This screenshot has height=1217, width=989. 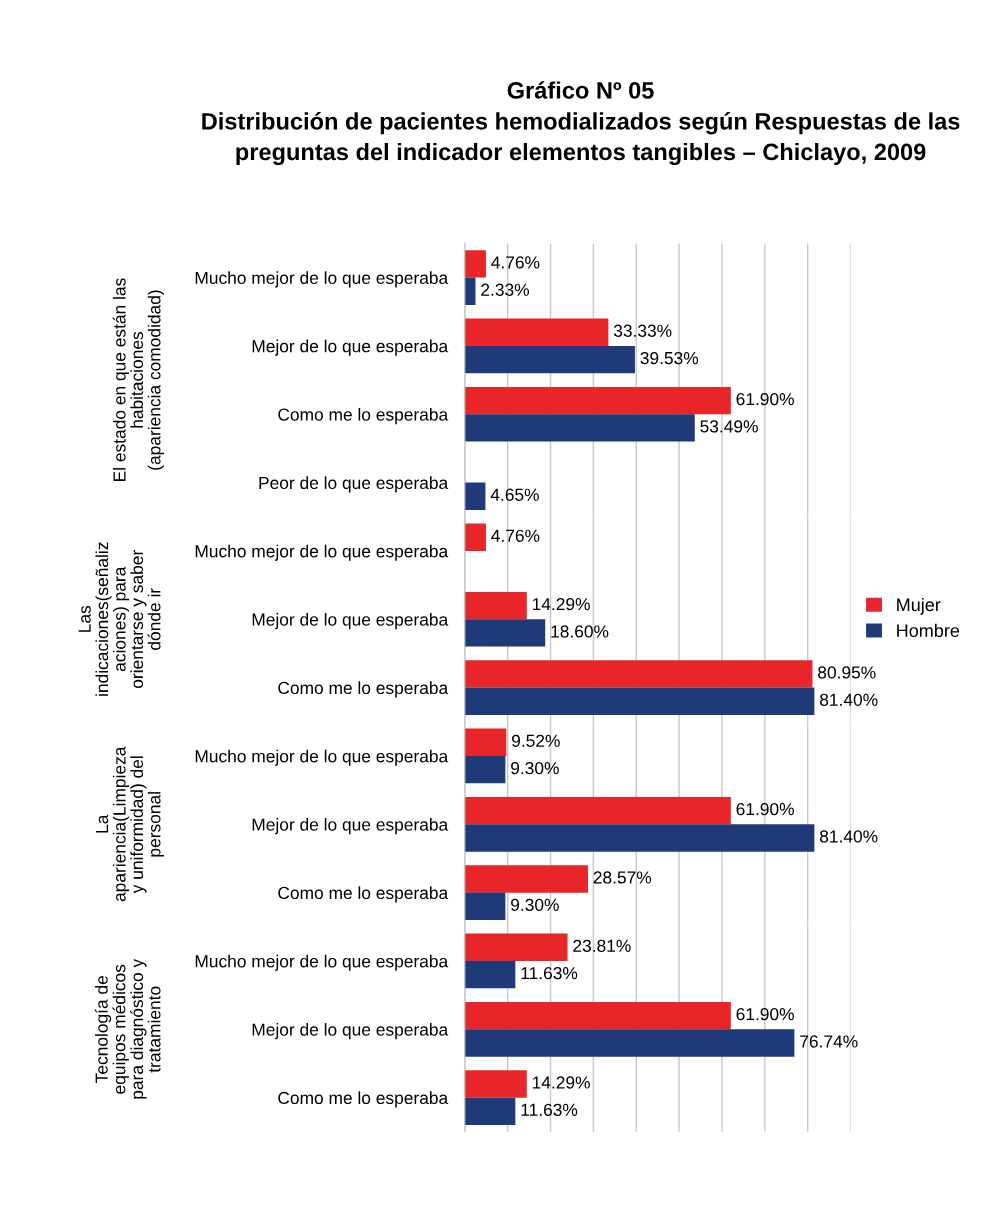 I want to click on chart-title: Gráfico Nº 05 Distribución de pacientes hemodializados según Respuestas de las preguntas del indicador elementos tangibles – Chiclayo, 2009, so click(x=581, y=123).